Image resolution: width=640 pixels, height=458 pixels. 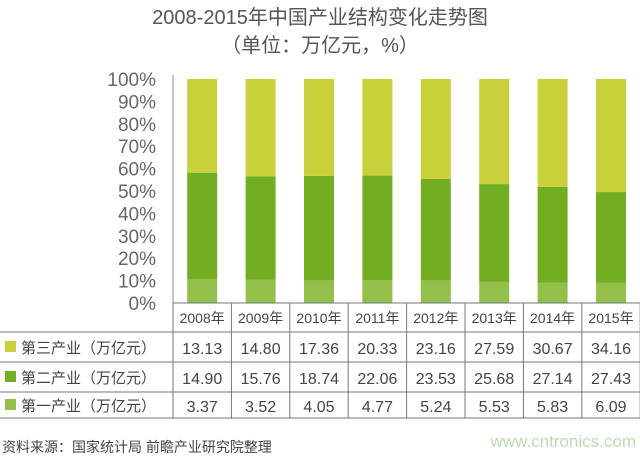 What do you see at coordinates (553, 349) in the screenshot?
I see `data-cell: 30.67` at bounding box center [553, 349].